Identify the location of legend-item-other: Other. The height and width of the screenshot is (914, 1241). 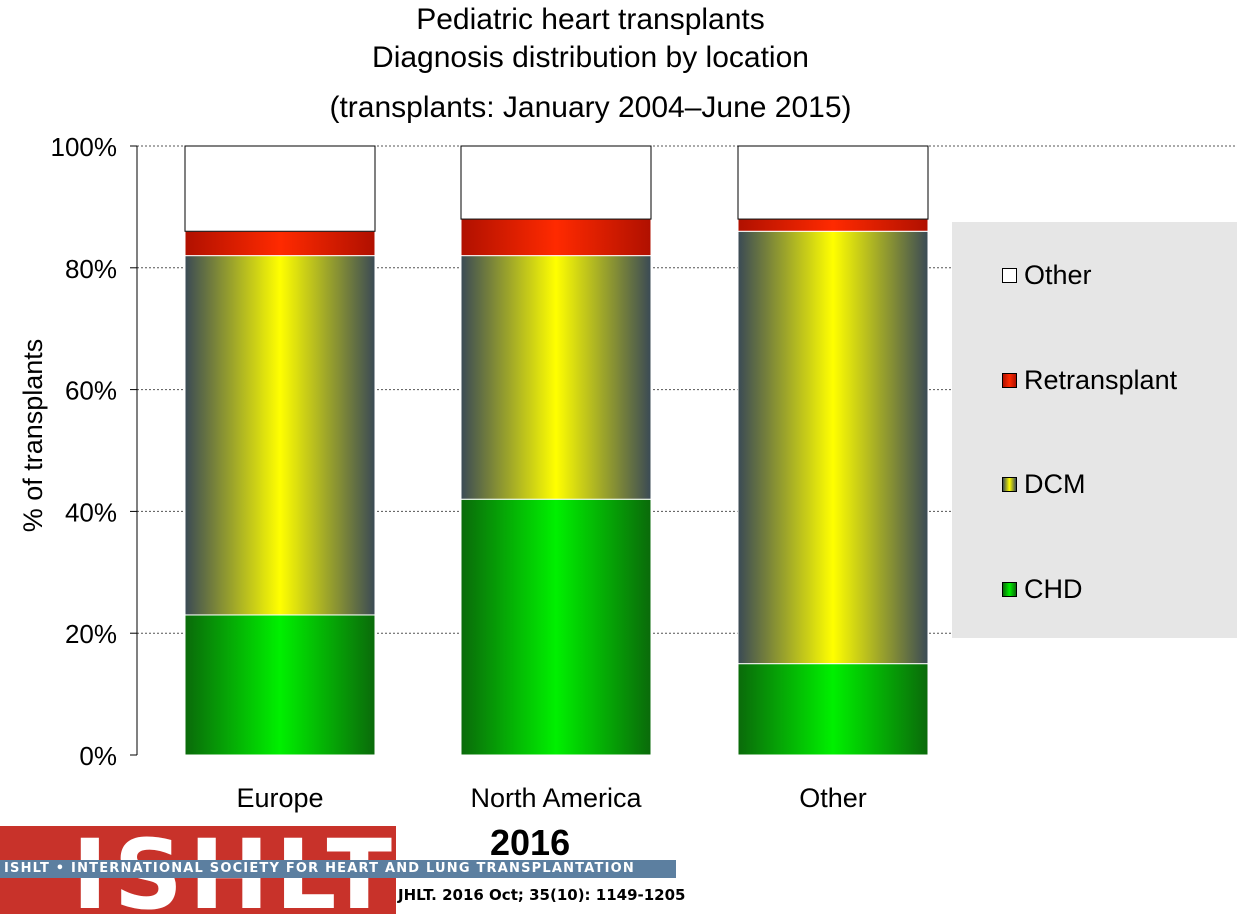
(1047, 275).